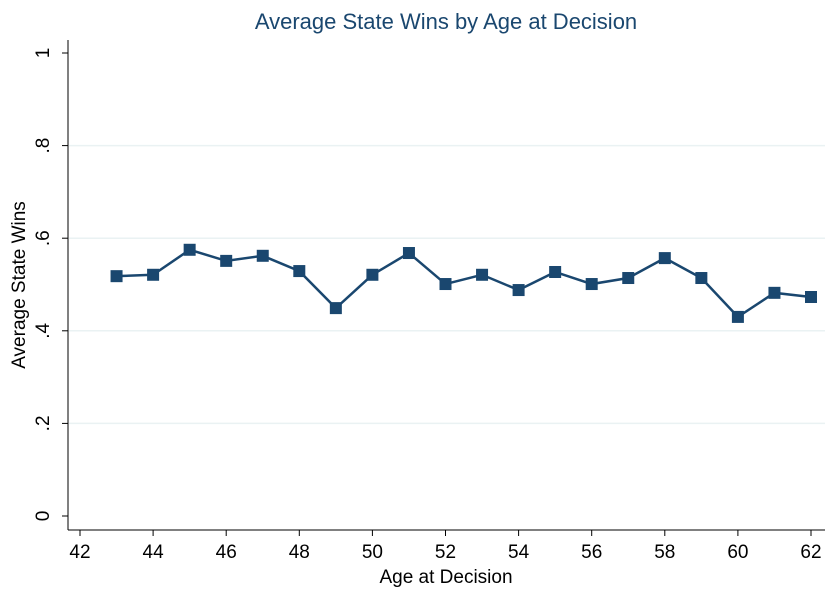 This screenshot has height=592, width=827. Describe the element at coordinates (464, 283) in the screenshot. I see `line` at that location.